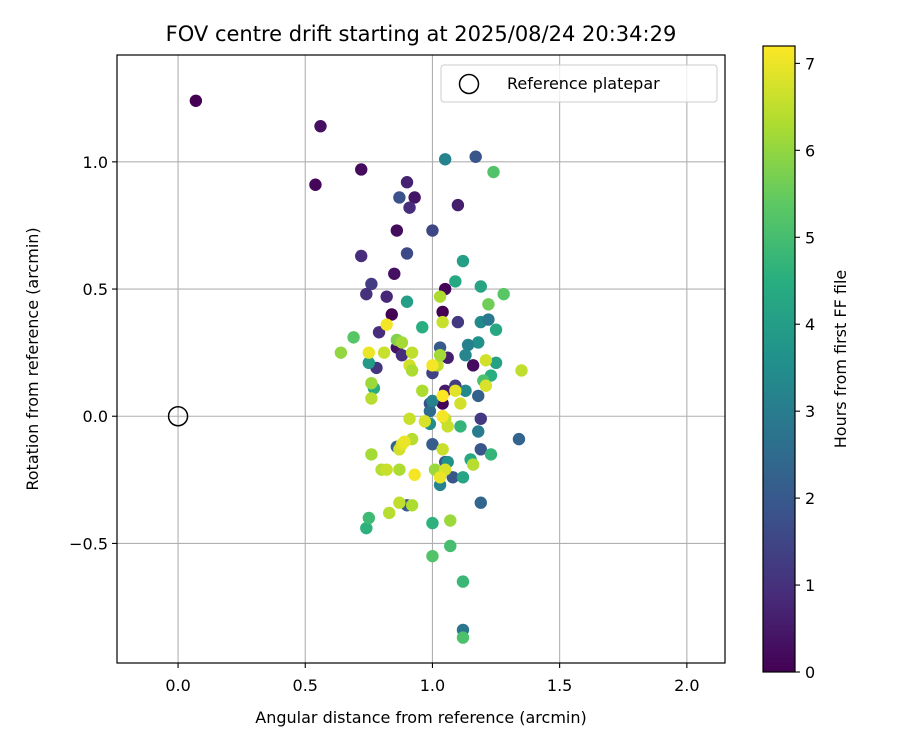  I want to click on colorbar-label: Hours from first FF file, so click(840, 359).